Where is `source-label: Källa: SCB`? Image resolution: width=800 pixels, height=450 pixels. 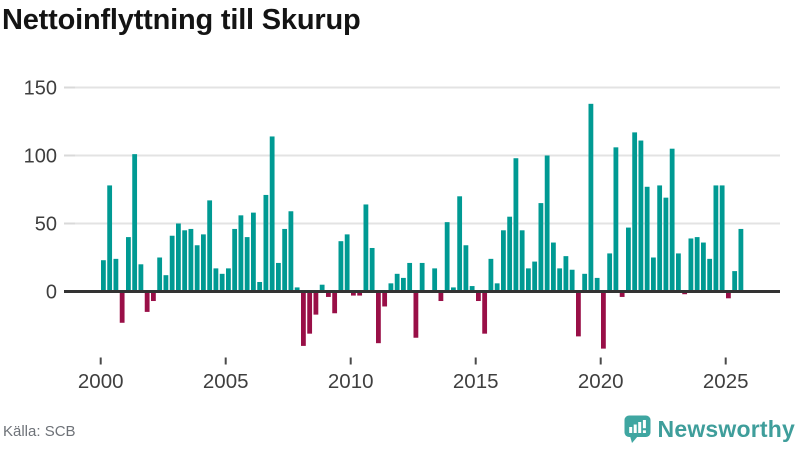 source-label: Källa: SCB is located at coordinates (39, 431).